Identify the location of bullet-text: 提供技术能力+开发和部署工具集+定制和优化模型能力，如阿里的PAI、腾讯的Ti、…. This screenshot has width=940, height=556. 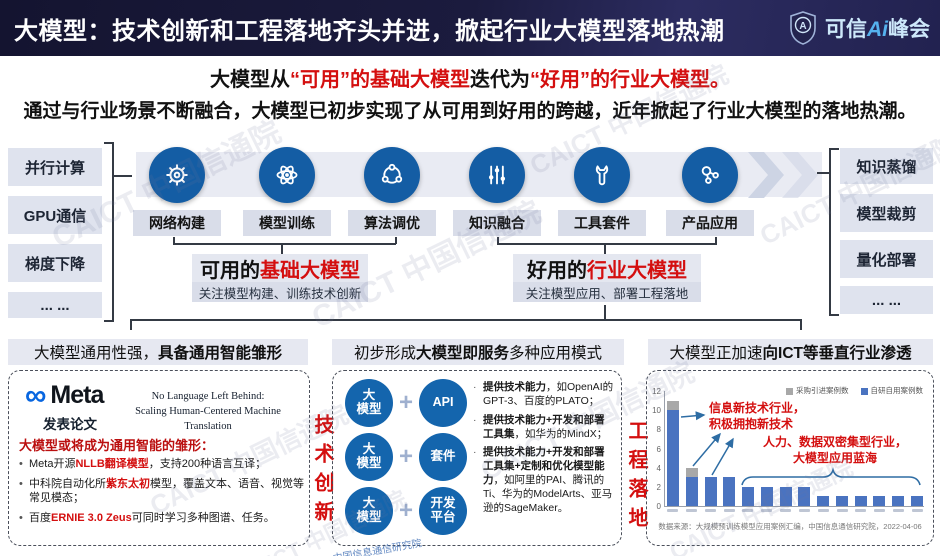
(548, 480).